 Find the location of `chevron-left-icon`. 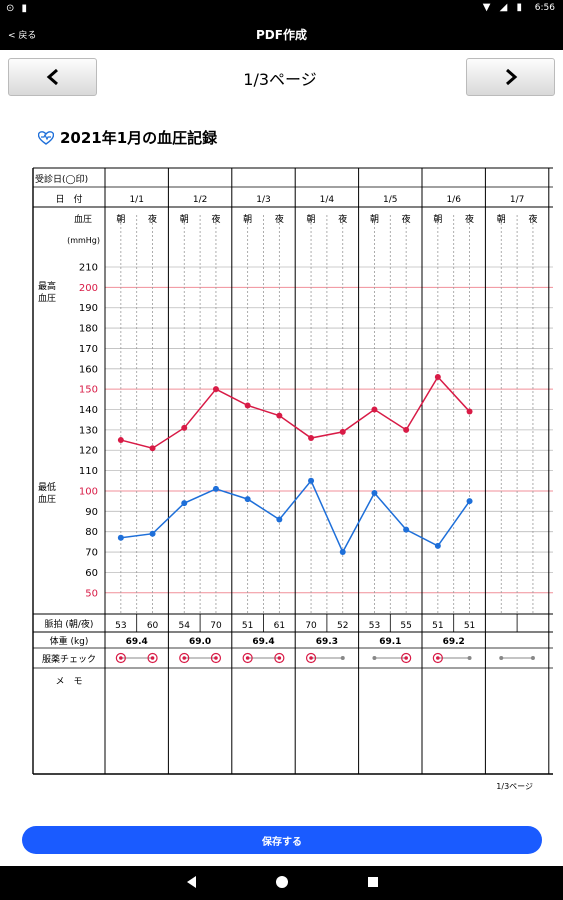

chevron-left-icon is located at coordinates (52, 77).